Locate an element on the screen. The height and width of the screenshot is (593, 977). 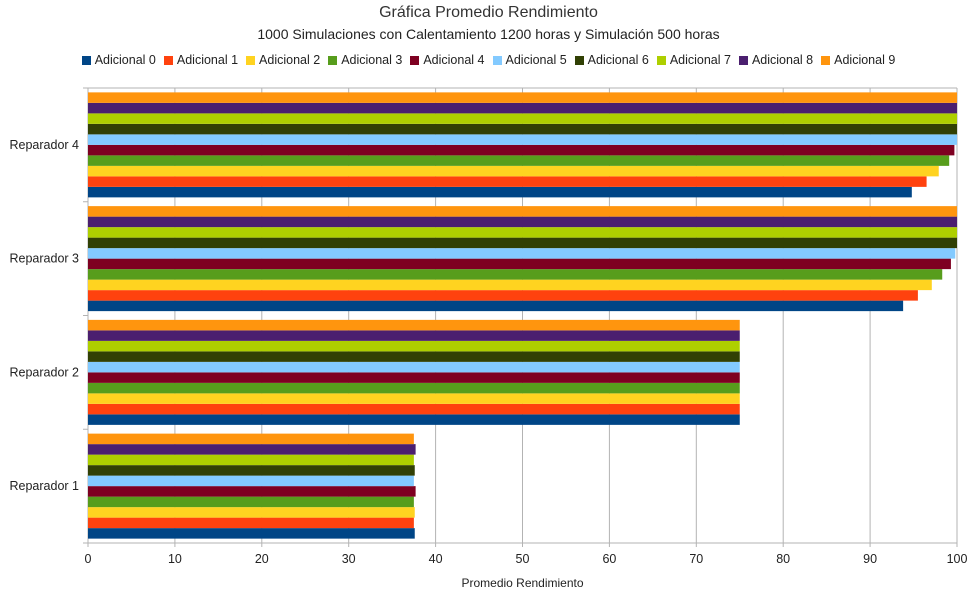
legend-item: Adicional 8 is located at coordinates (776, 60).